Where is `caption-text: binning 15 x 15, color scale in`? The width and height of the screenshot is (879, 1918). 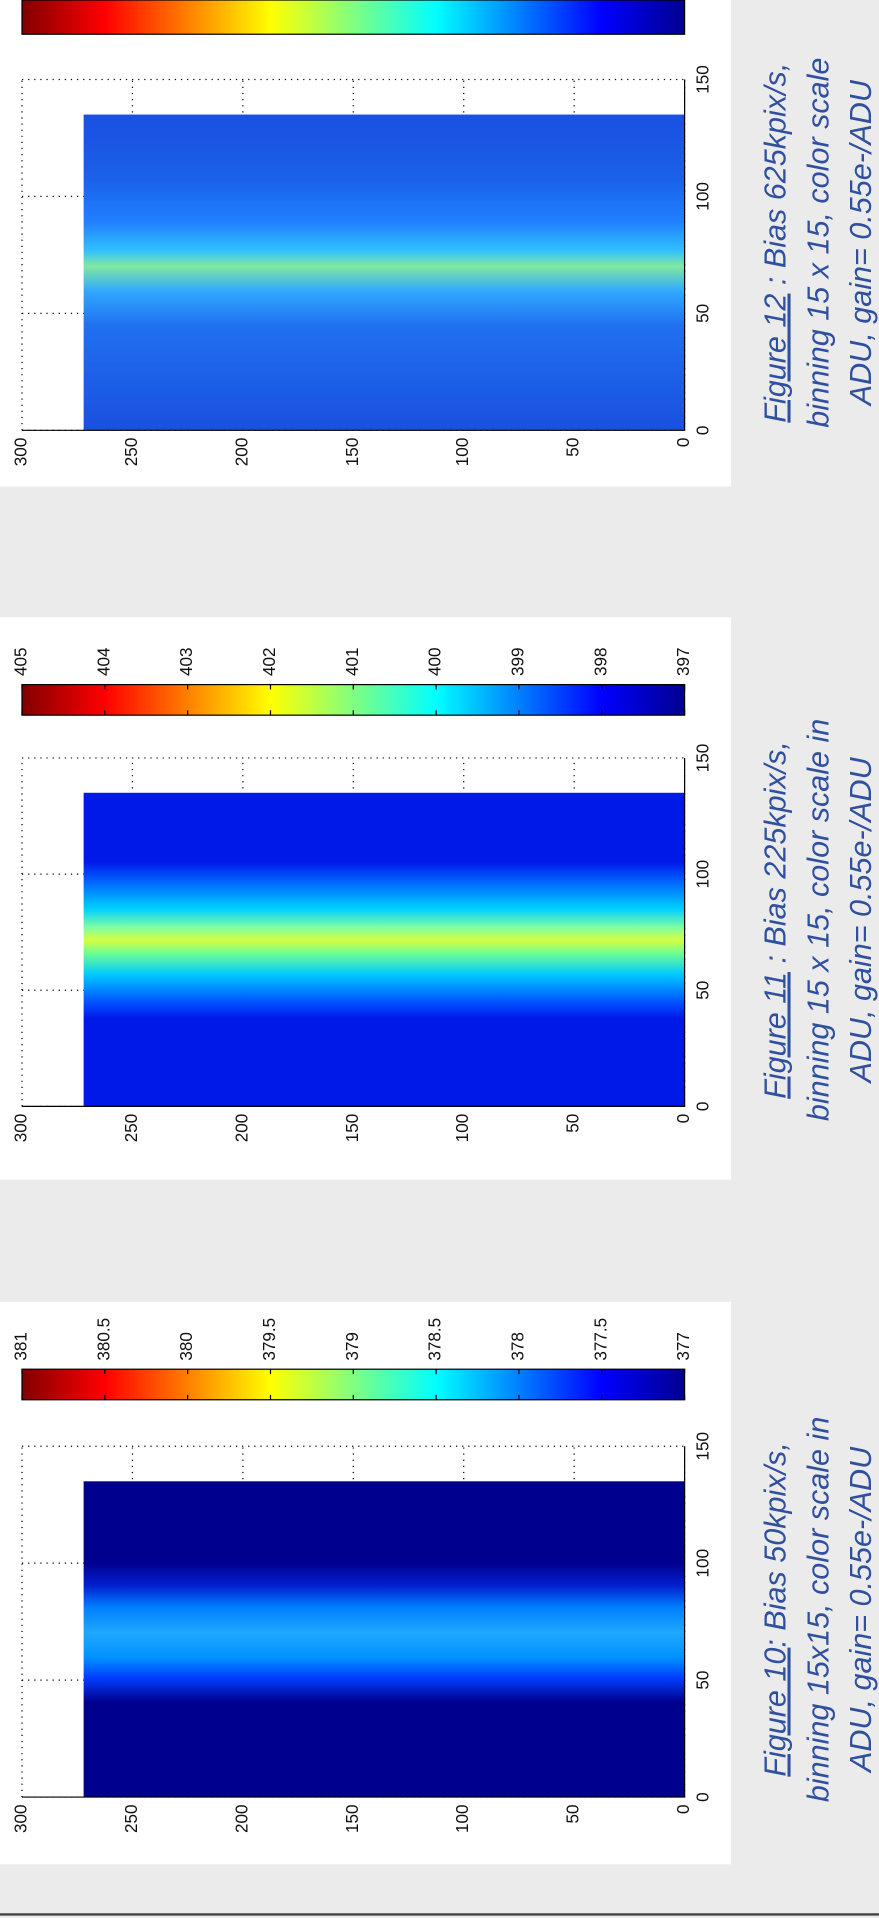 caption-text: binning 15 x 15, color scale in is located at coordinates (818, 920).